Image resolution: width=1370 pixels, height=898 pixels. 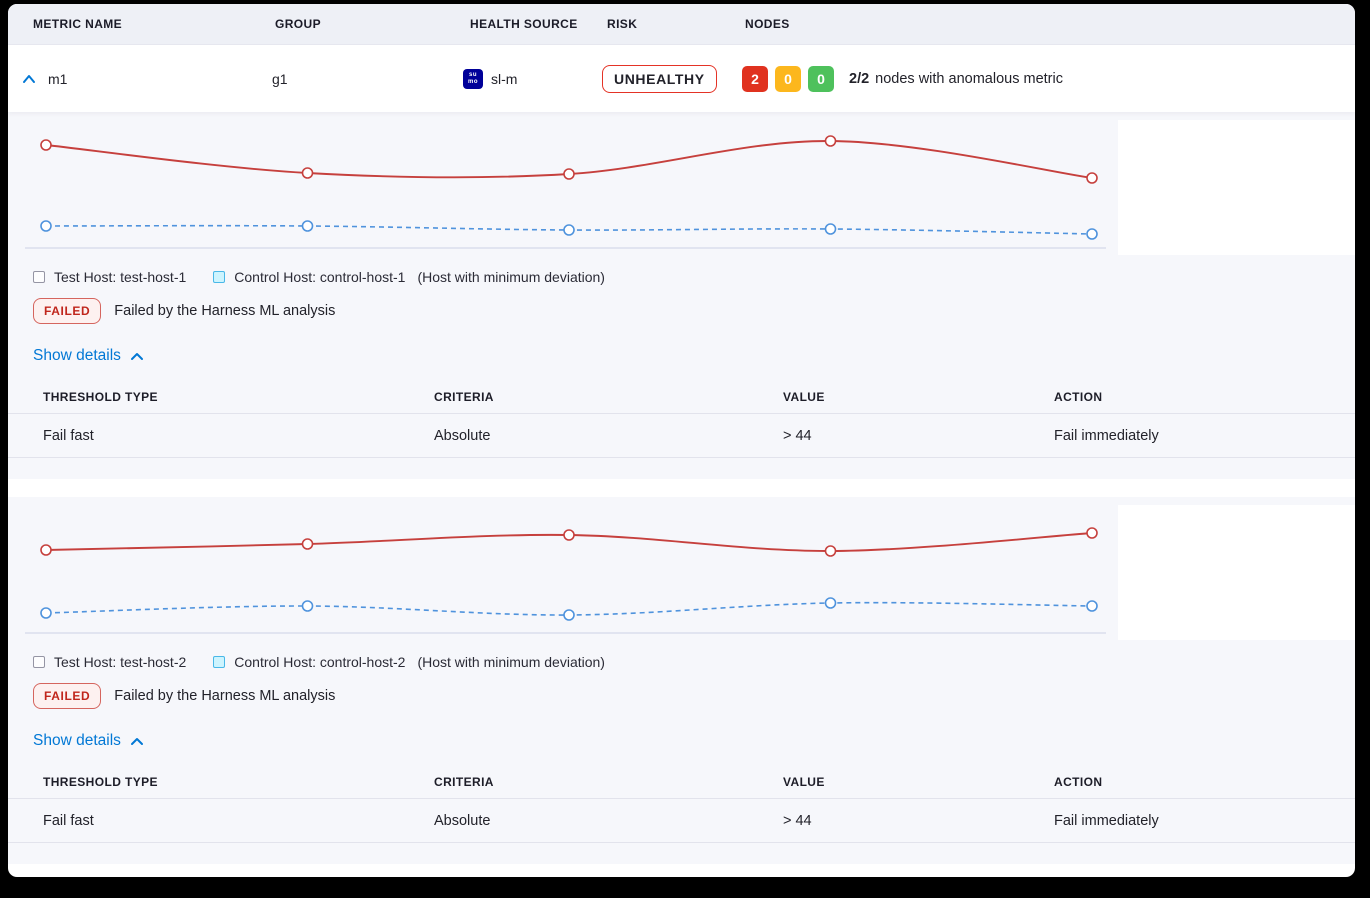 I want to click on sumo-icon-text-top: su, so click(x=472, y=75).